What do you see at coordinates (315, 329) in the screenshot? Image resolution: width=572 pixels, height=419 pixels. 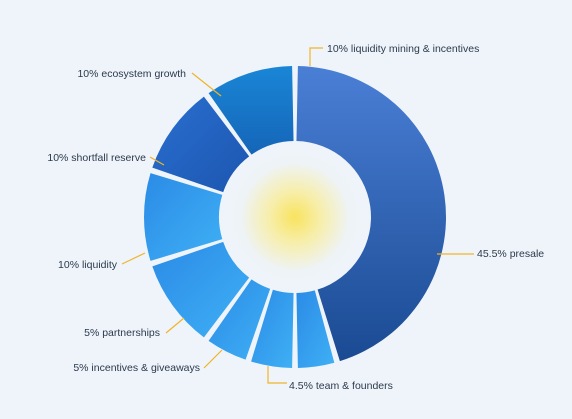 I see `slice-team-founders` at bounding box center [315, 329].